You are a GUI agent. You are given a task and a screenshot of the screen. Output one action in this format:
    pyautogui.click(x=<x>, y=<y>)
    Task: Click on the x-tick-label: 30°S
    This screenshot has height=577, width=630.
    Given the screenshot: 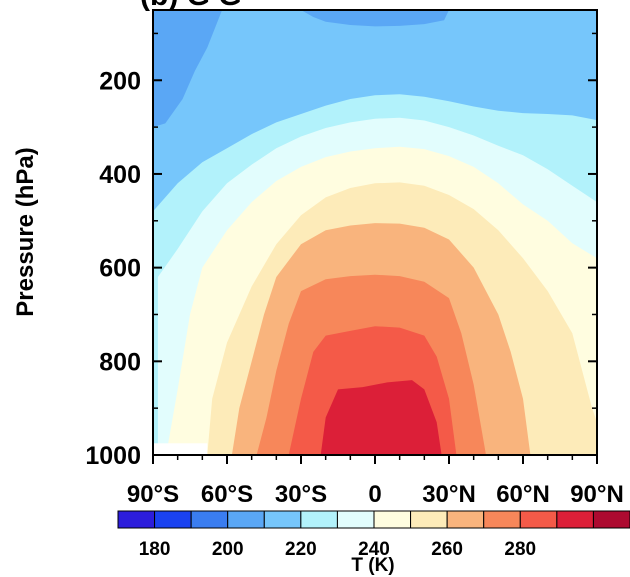 What is the action you would take?
    pyautogui.click(x=301, y=494)
    